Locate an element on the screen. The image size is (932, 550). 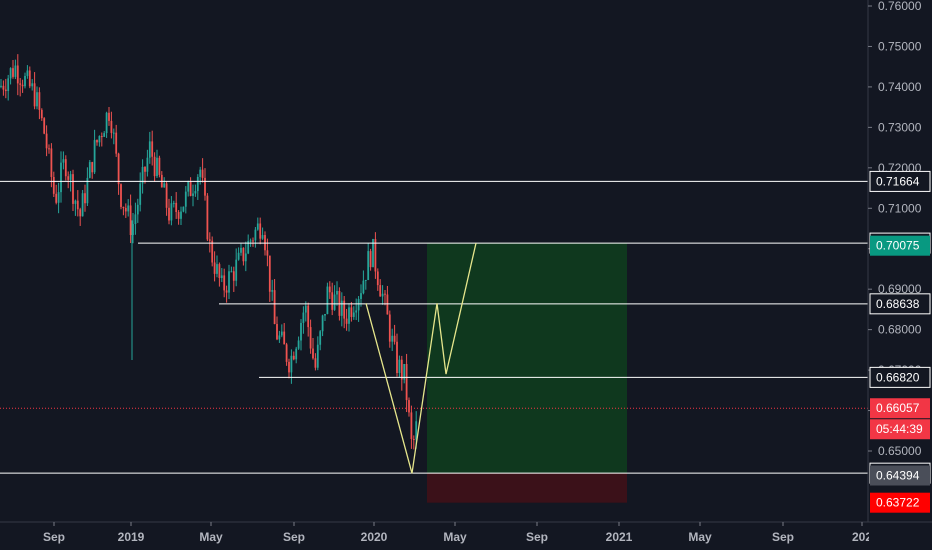
loss-zone is located at coordinates (527, 488).